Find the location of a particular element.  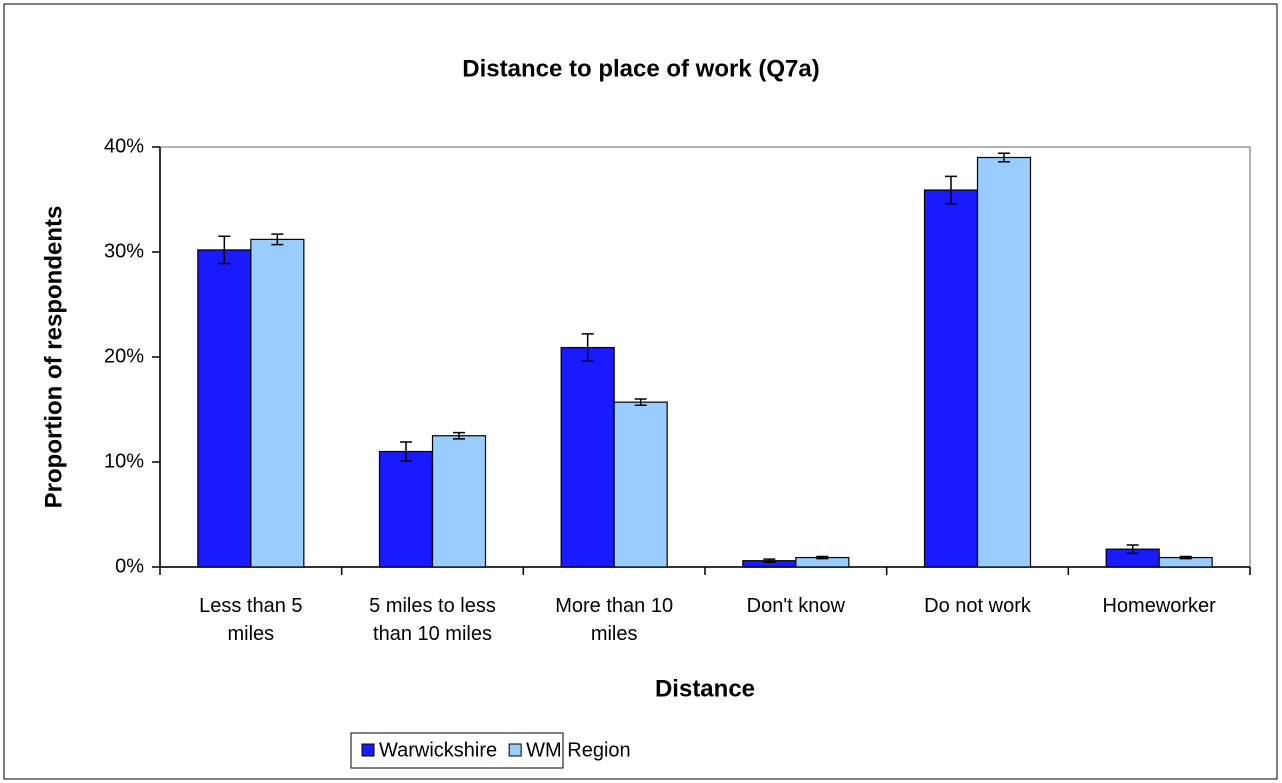

y-tick-label: 20% is located at coordinates (124, 356).